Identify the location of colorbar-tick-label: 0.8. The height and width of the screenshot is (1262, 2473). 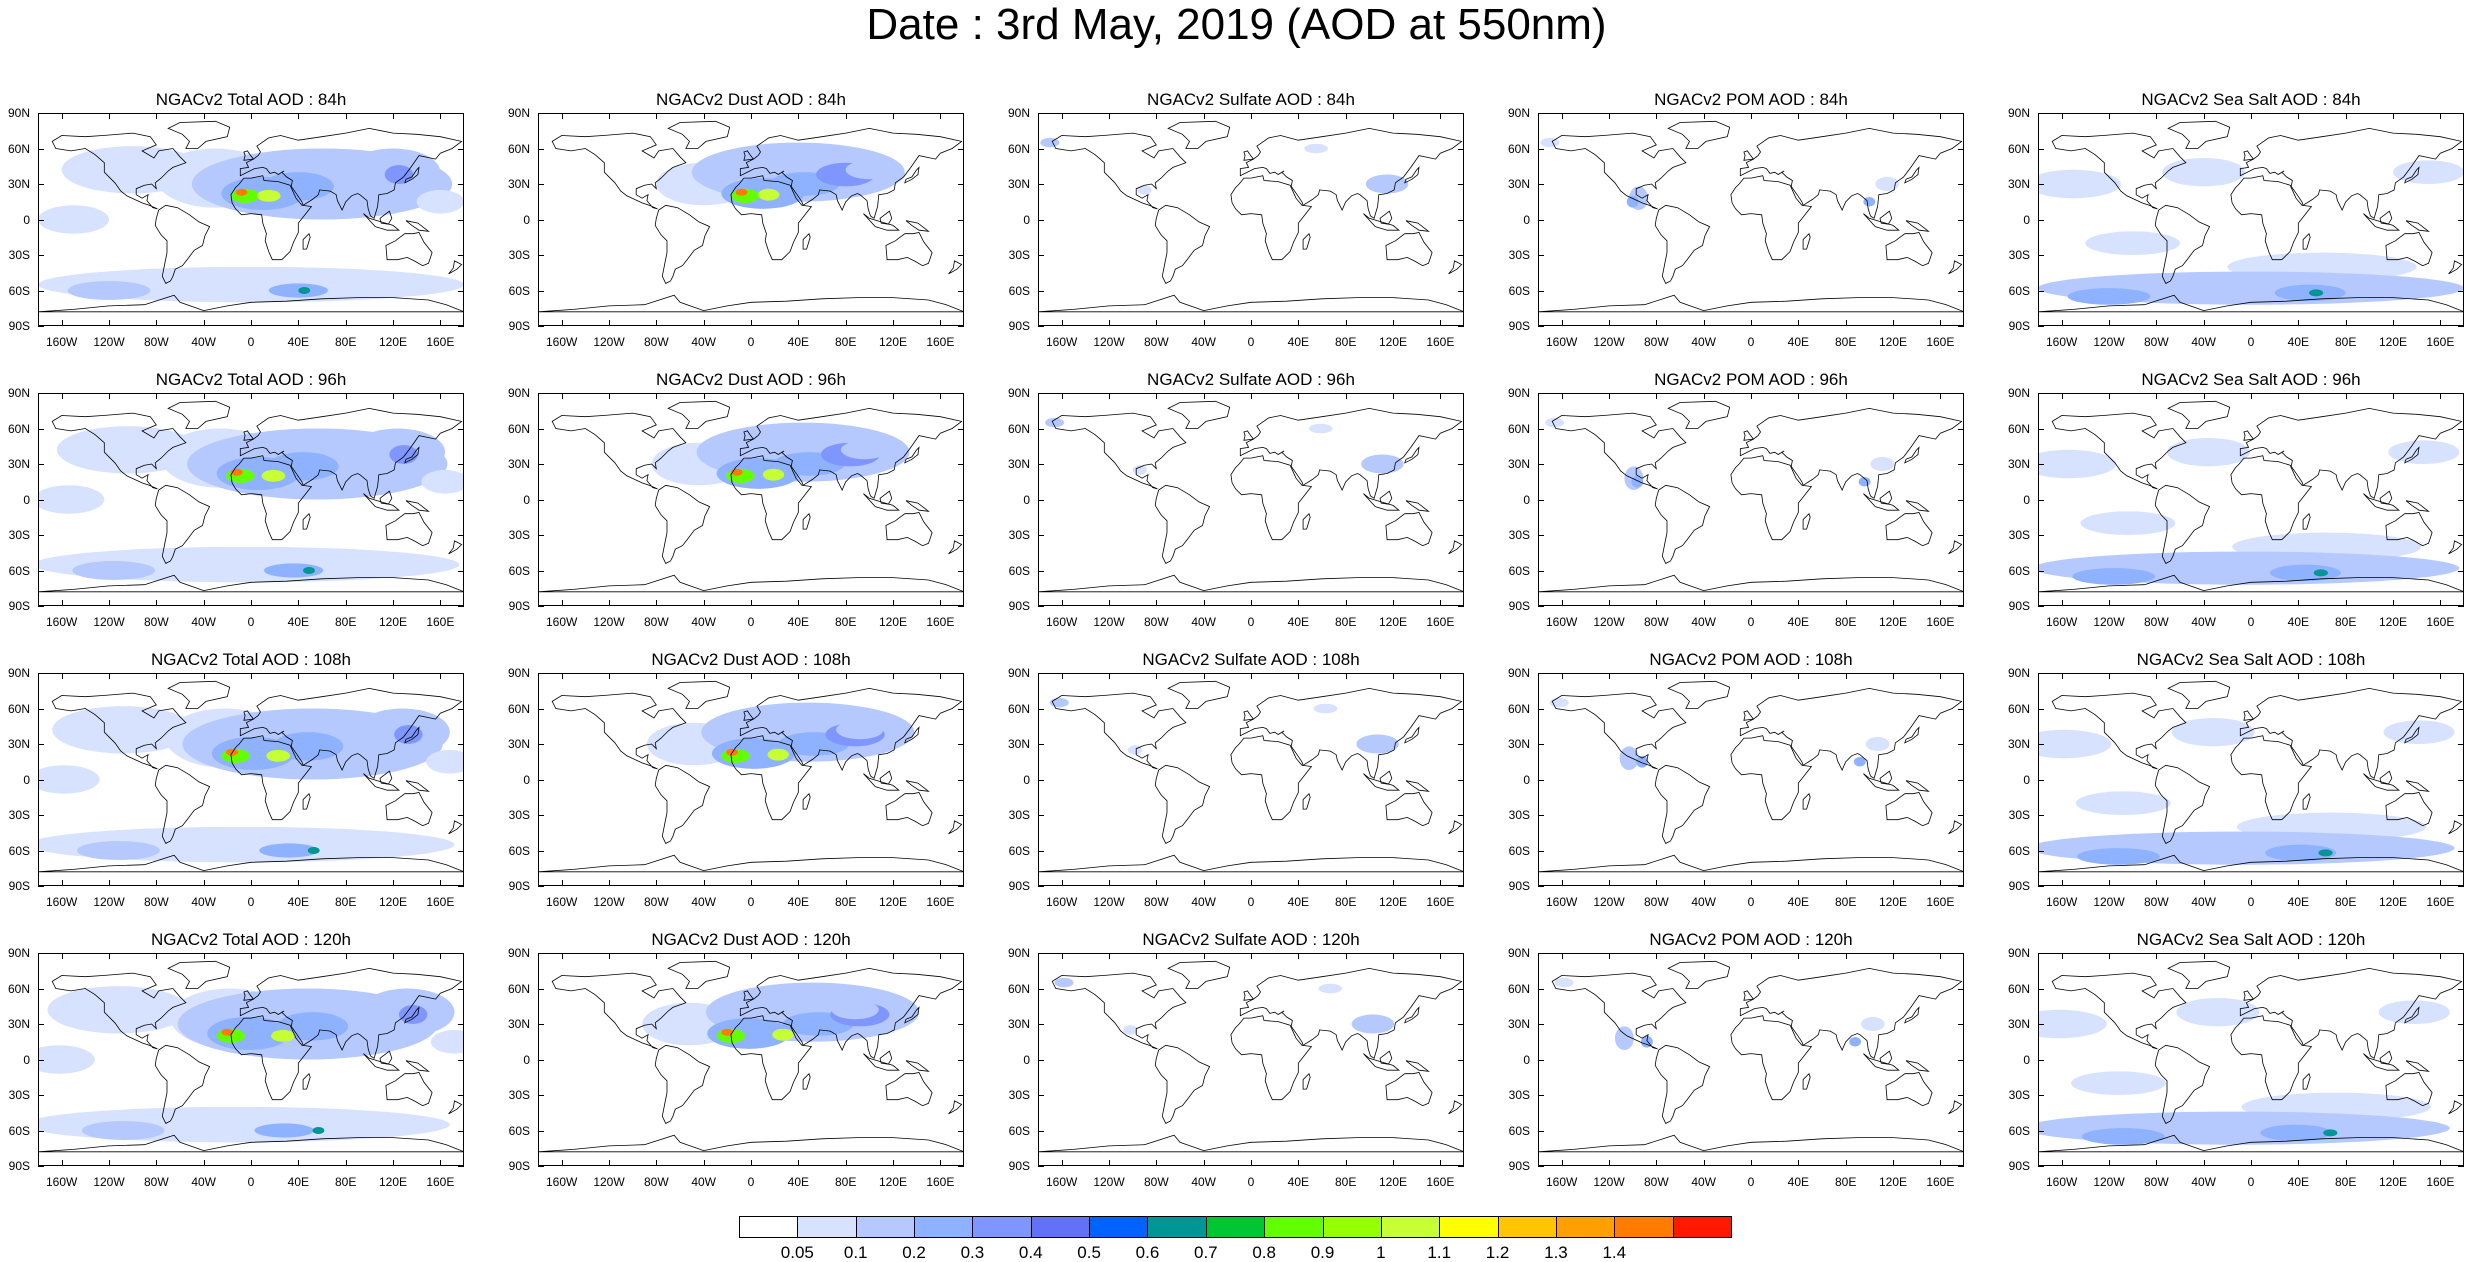
(1264, 1252).